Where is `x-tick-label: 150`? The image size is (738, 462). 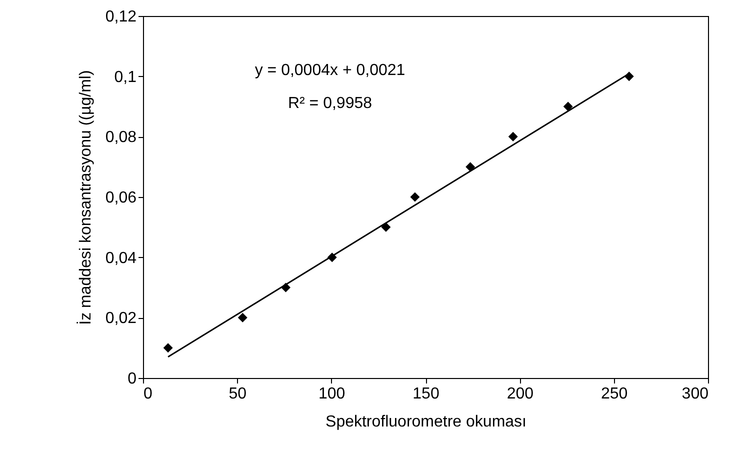 x-tick-label: 150 is located at coordinates (426, 394).